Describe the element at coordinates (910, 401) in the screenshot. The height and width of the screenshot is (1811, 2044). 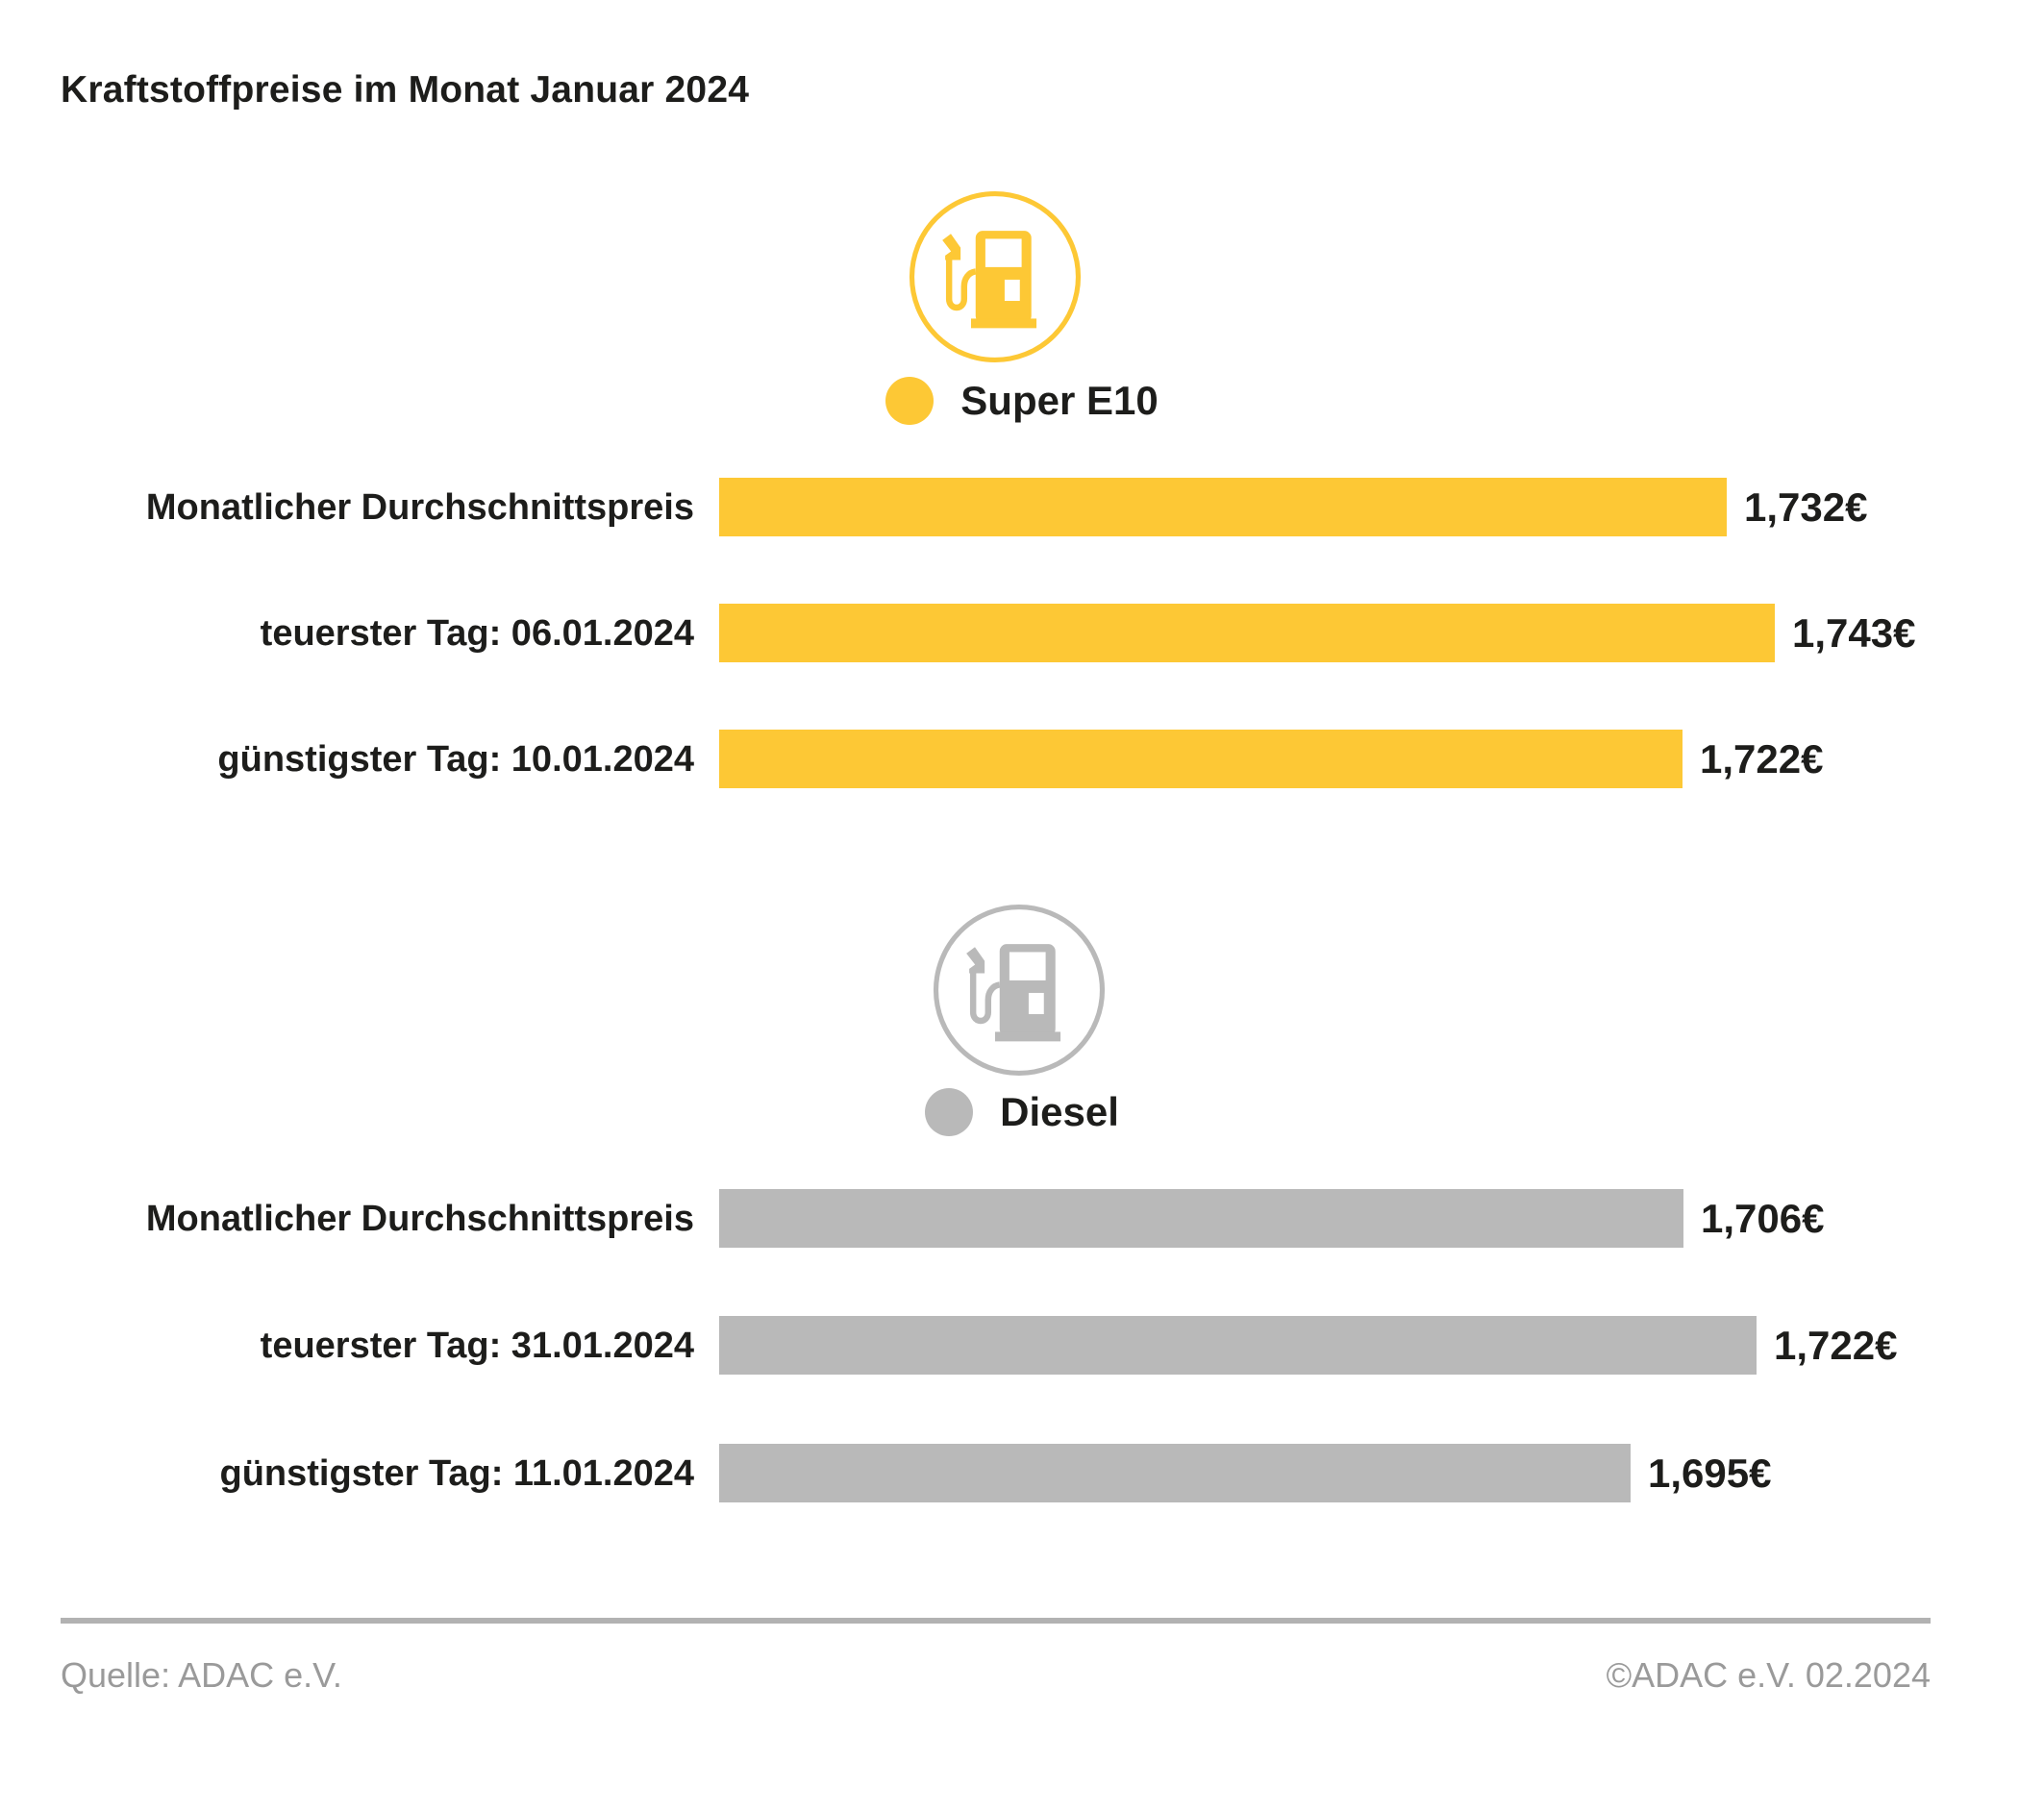
I see `super-e10-legend-dot-icon` at that location.